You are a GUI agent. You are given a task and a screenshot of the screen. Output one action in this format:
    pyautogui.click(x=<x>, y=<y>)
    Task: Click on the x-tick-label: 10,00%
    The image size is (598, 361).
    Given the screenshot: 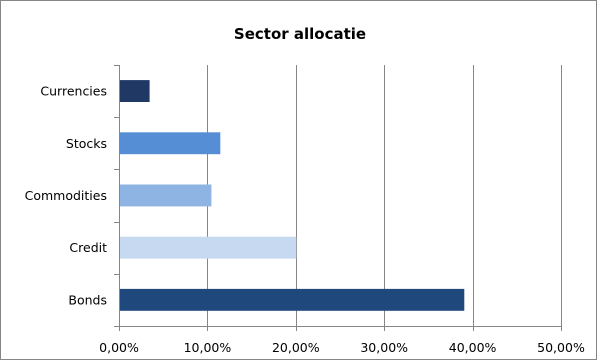 What is the action you would take?
    pyautogui.click(x=208, y=347)
    